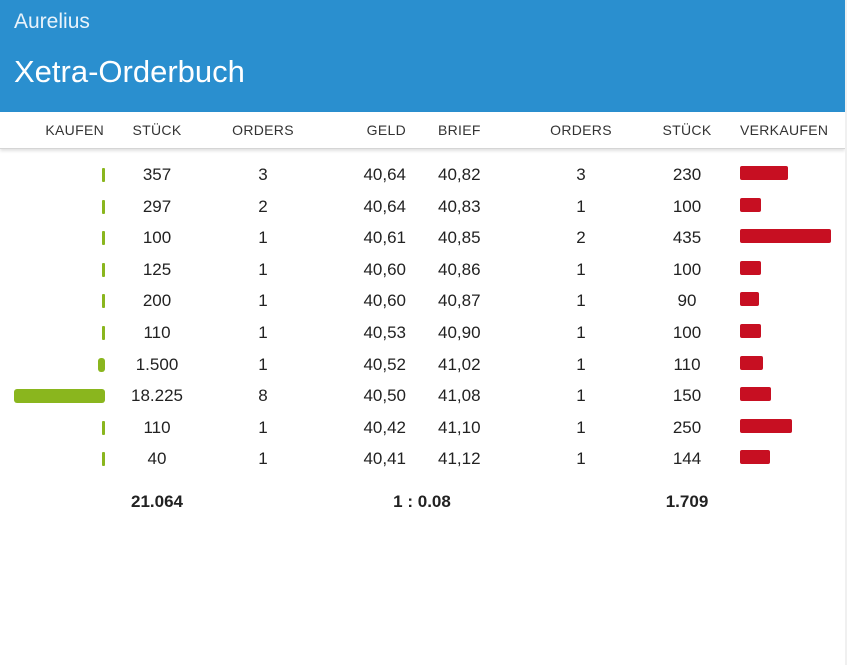 Image resolution: width=847 pixels, height=665 pixels. What do you see at coordinates (384, 332) in the screenshot?
I see `bid-price-cell: 40,53` at bounding box center [384, 332].